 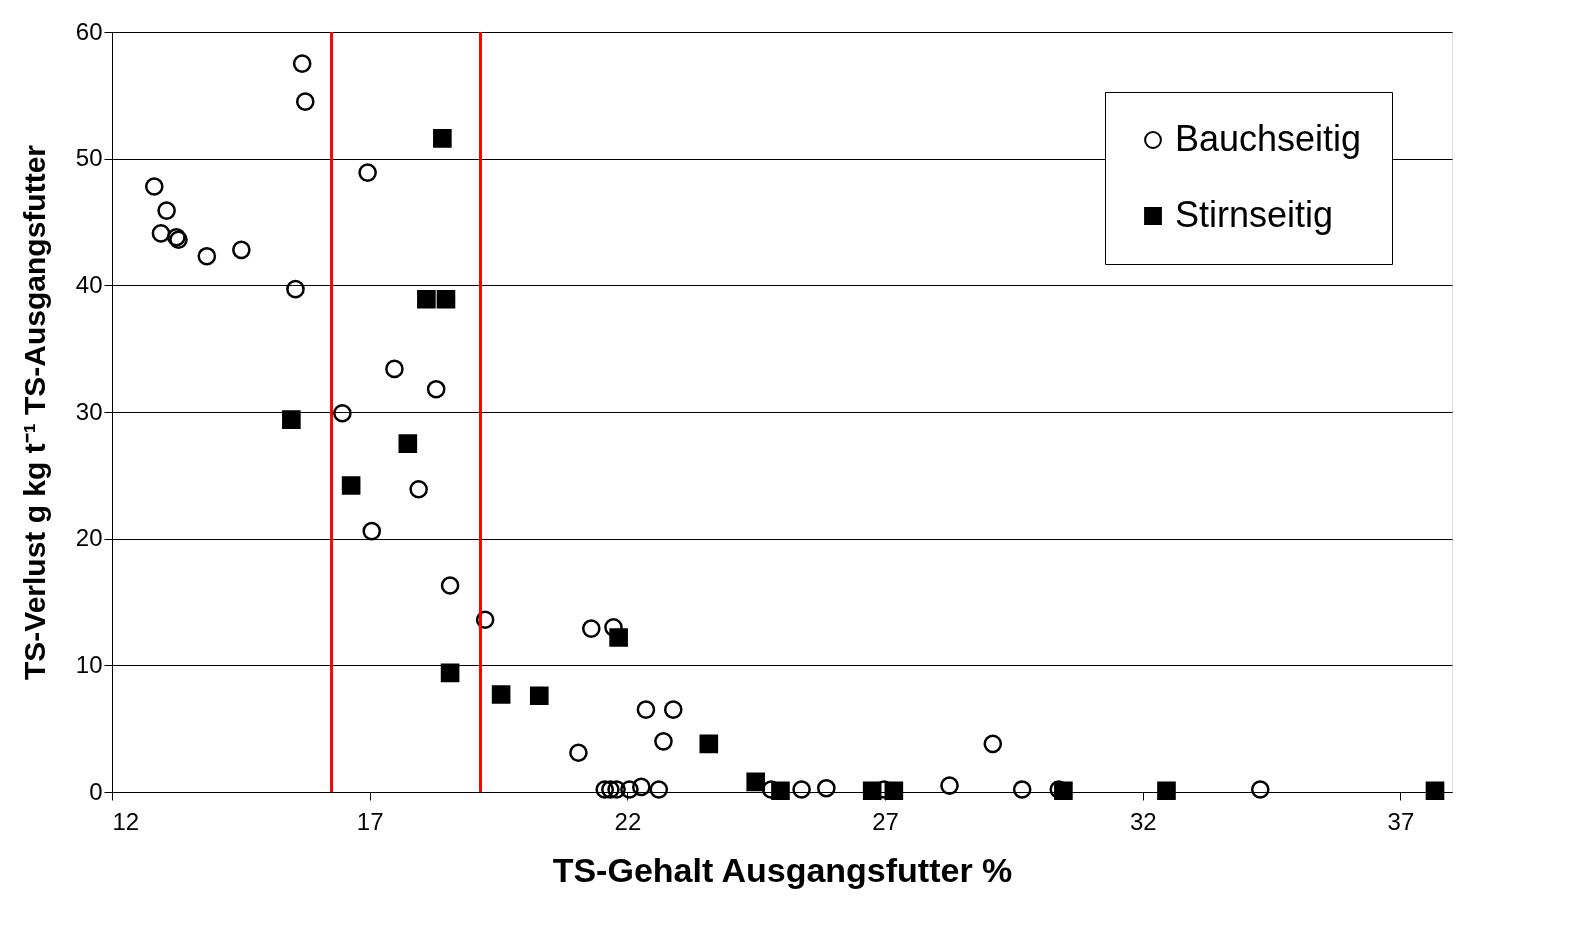 I want to click on x-tick-label: 12, so click(x=126, y=821).